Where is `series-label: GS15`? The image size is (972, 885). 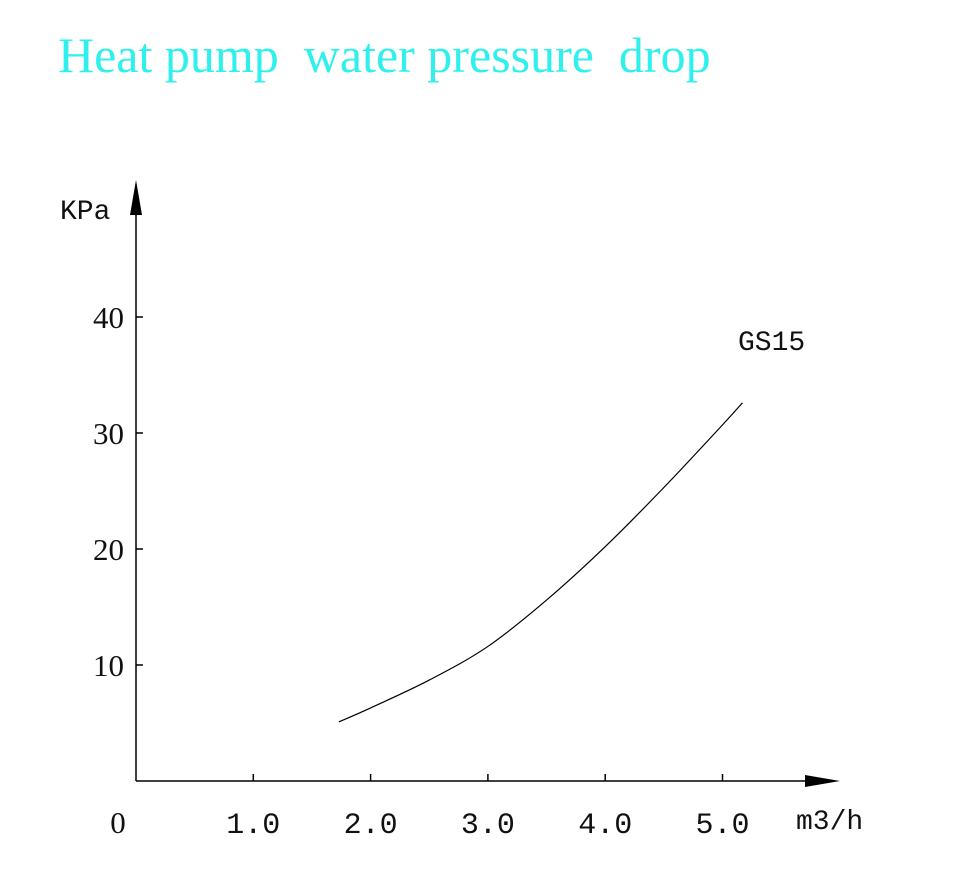 series-label: GS15 is located at coordinates (771, 343).